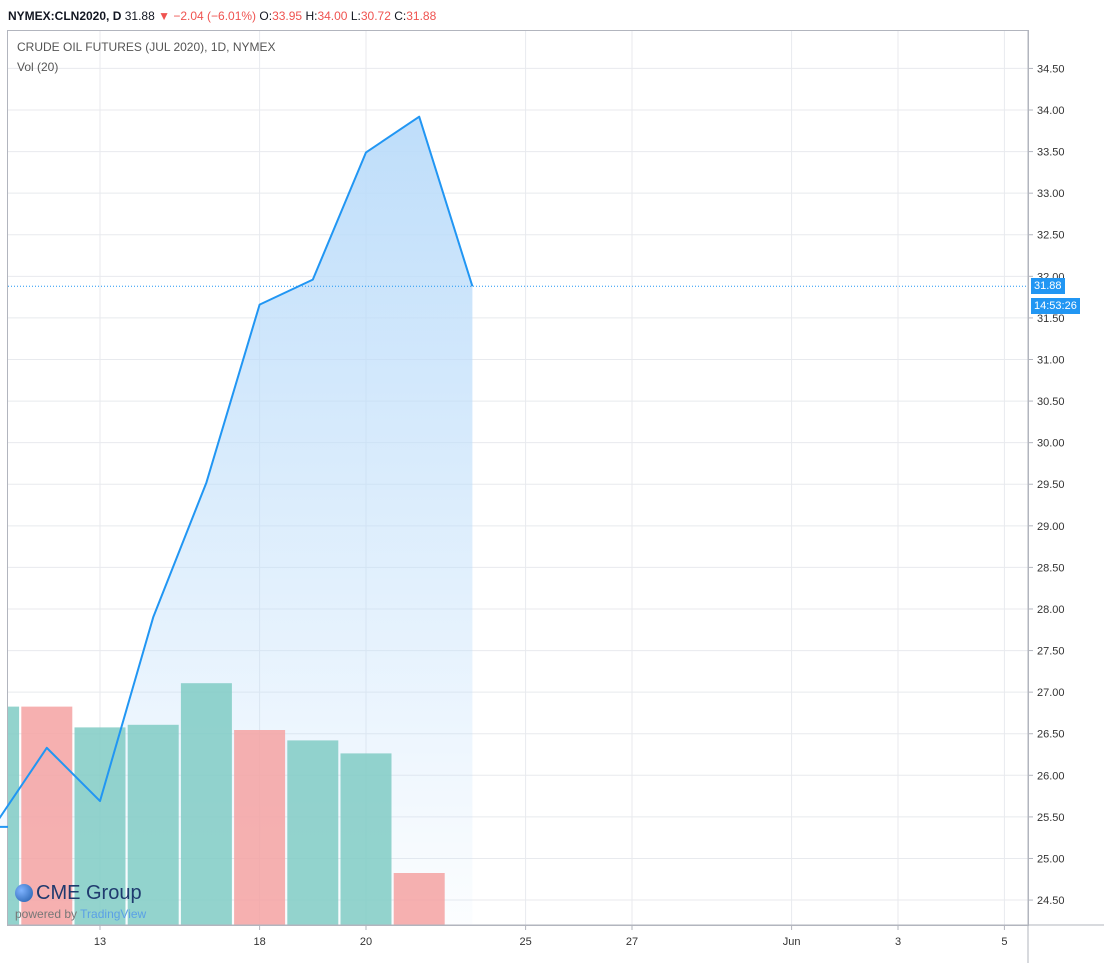 The height and width of the screenshot is (963, 1104). I want to click on y-tick-label: 27.00, so click(1051, 693).